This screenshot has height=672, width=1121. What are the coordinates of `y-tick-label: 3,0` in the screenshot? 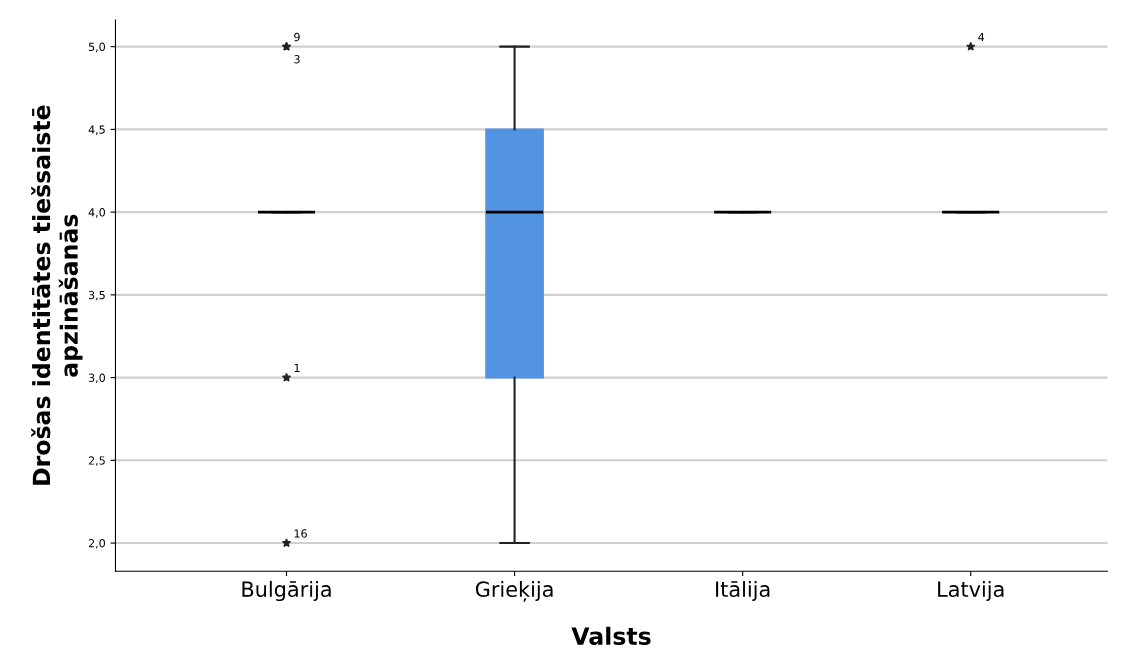 It's located at (96, 378).